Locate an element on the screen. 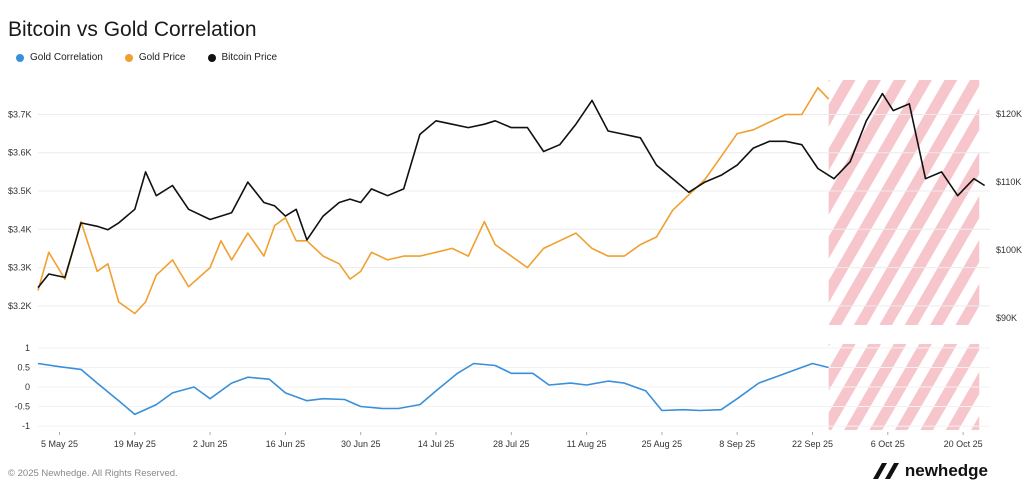 This screenshot has height=493, width=1024. legend-item-gold-price: Gold Price is located at coordinates (155, 57).